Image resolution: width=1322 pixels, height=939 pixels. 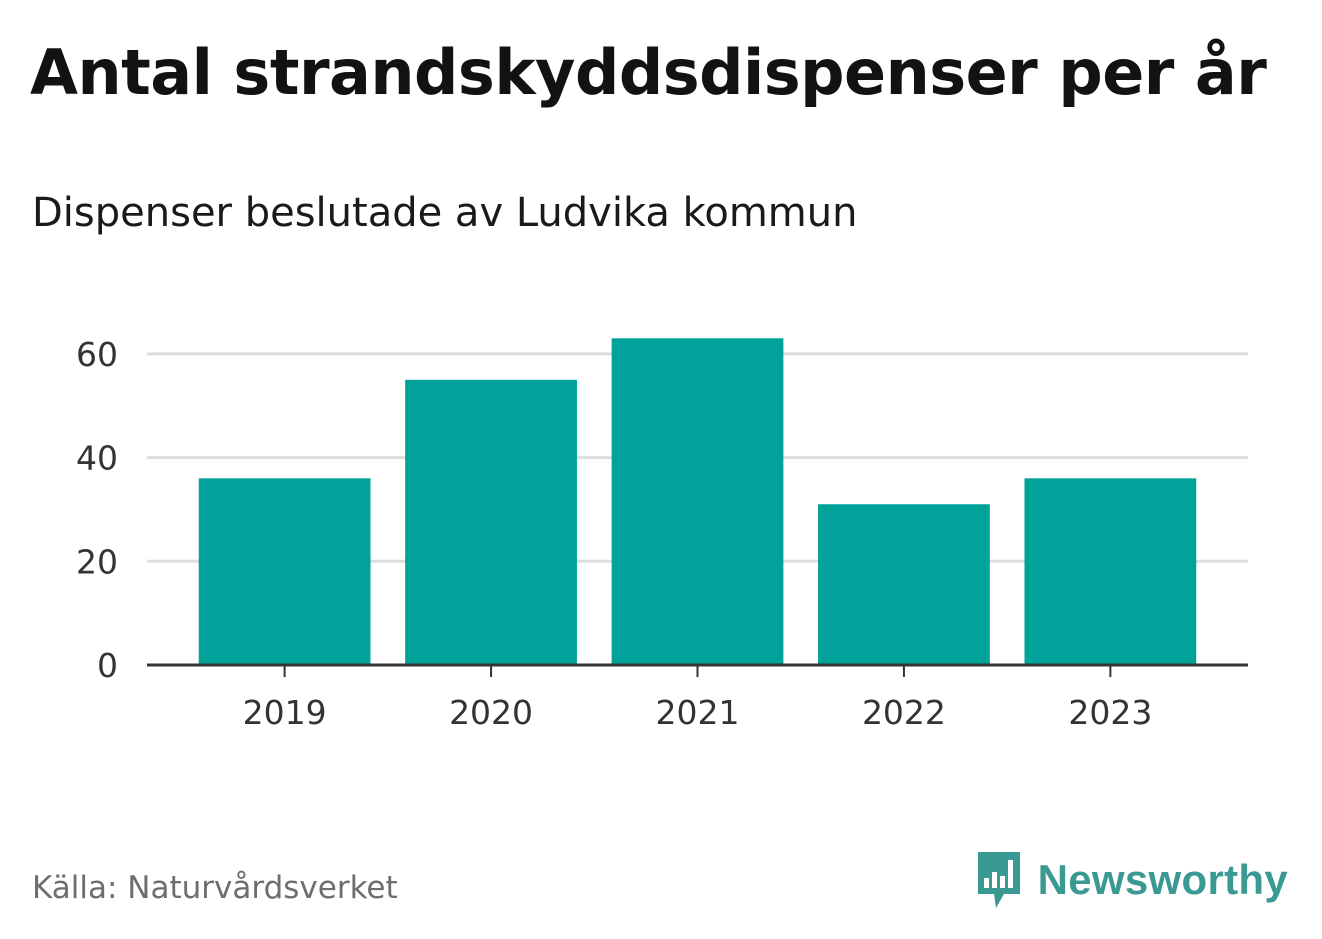 What do you see at coordinates (107, 665) in the screenshot?
I see `y-tick-label-0: 0` at bounding box center [107, 665].